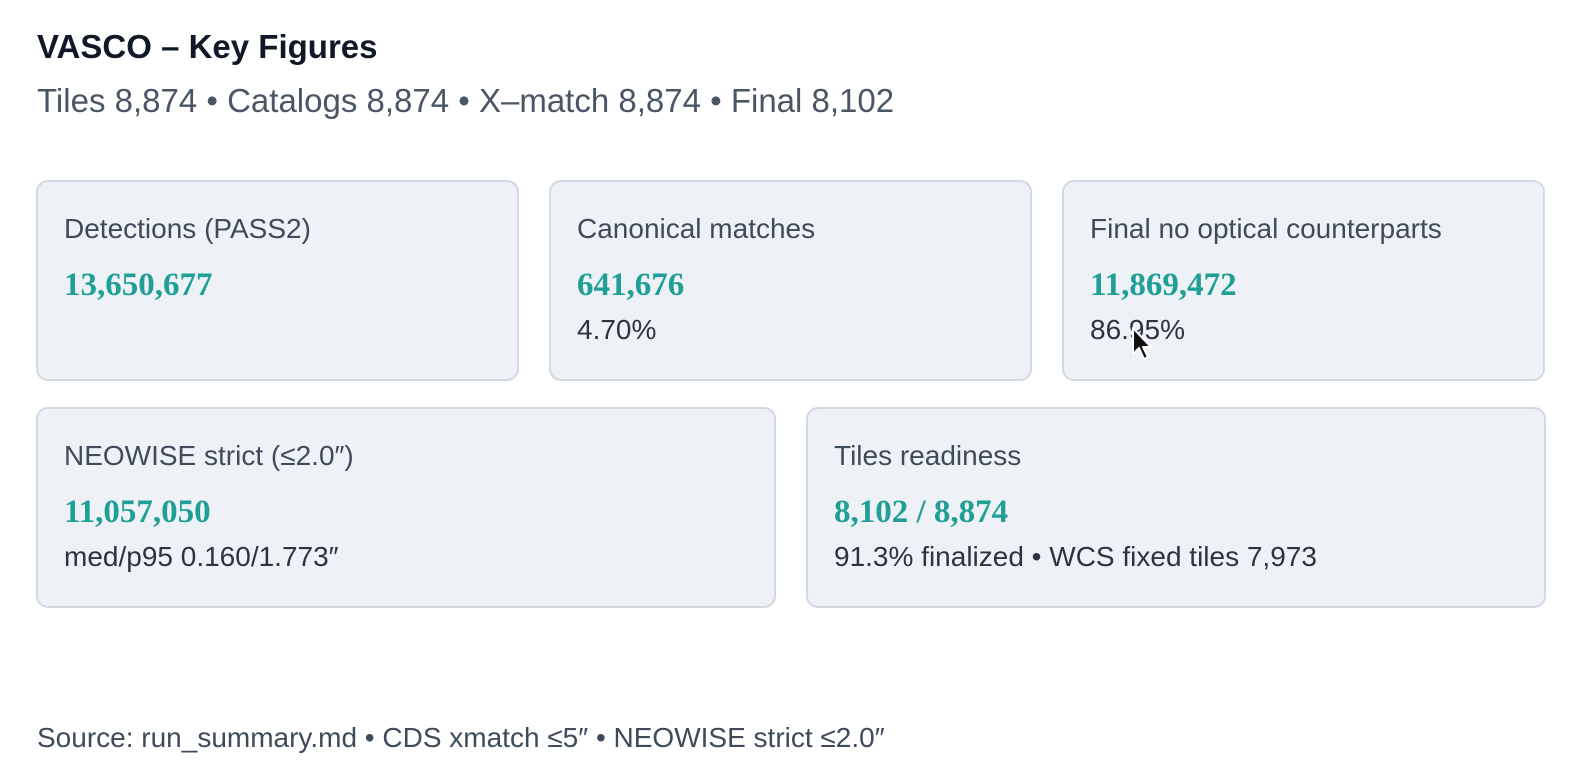  What do you see at coordinates (137, 512) in the screenshot?
I see `card-value: 11,057,050` at bounding box center [137, 512].